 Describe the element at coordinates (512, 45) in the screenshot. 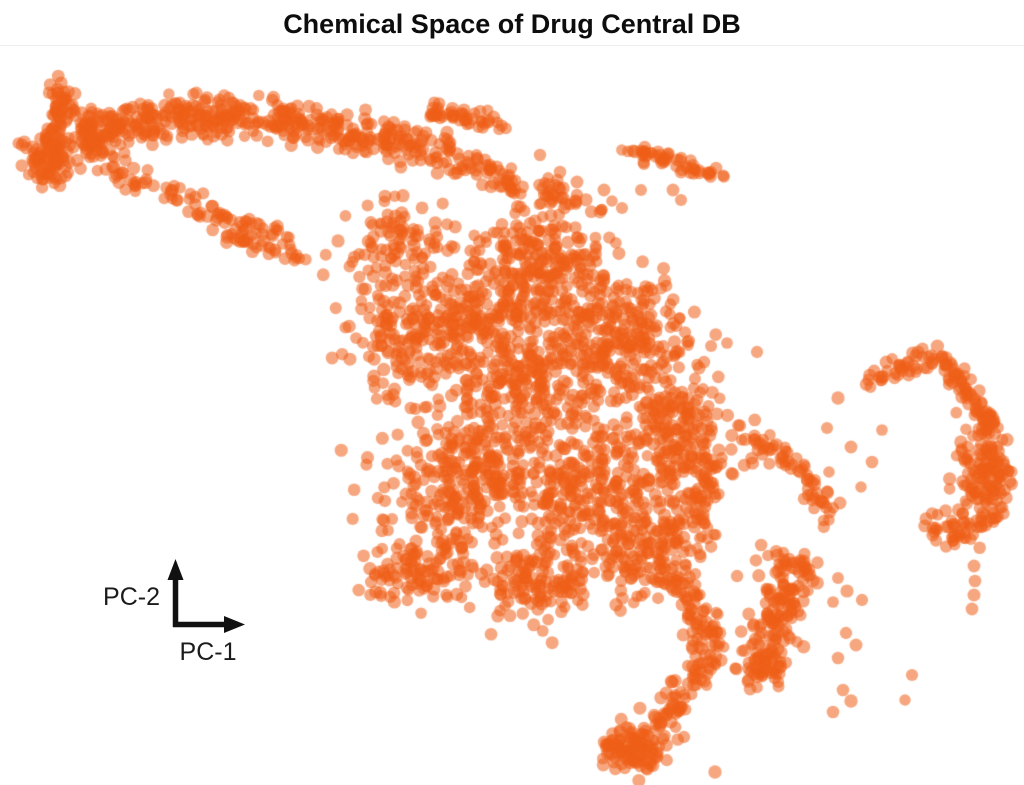

I see `title-divider` at that location.